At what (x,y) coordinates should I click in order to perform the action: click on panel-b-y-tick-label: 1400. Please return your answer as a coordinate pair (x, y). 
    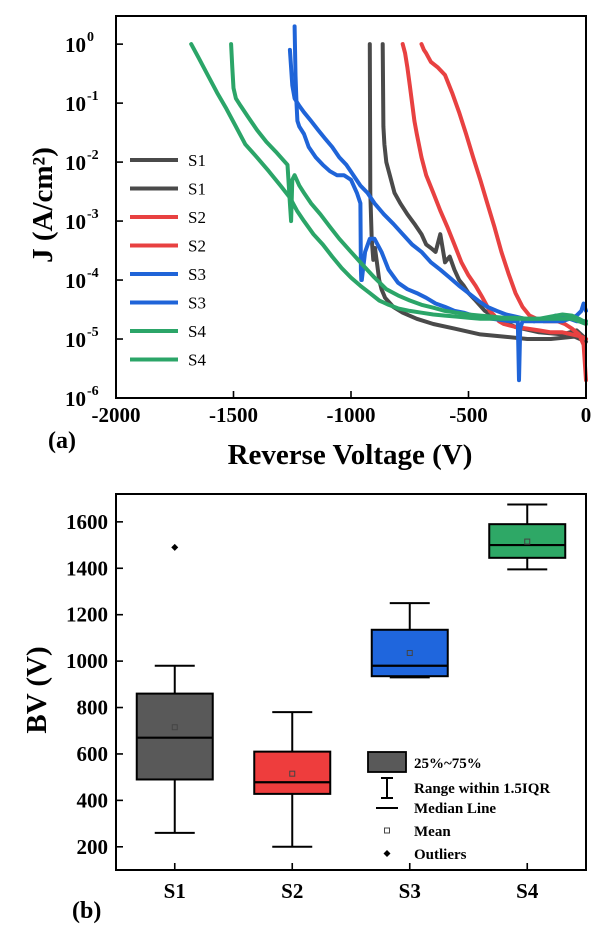
    Looking at the image, I should click on (87, 568).